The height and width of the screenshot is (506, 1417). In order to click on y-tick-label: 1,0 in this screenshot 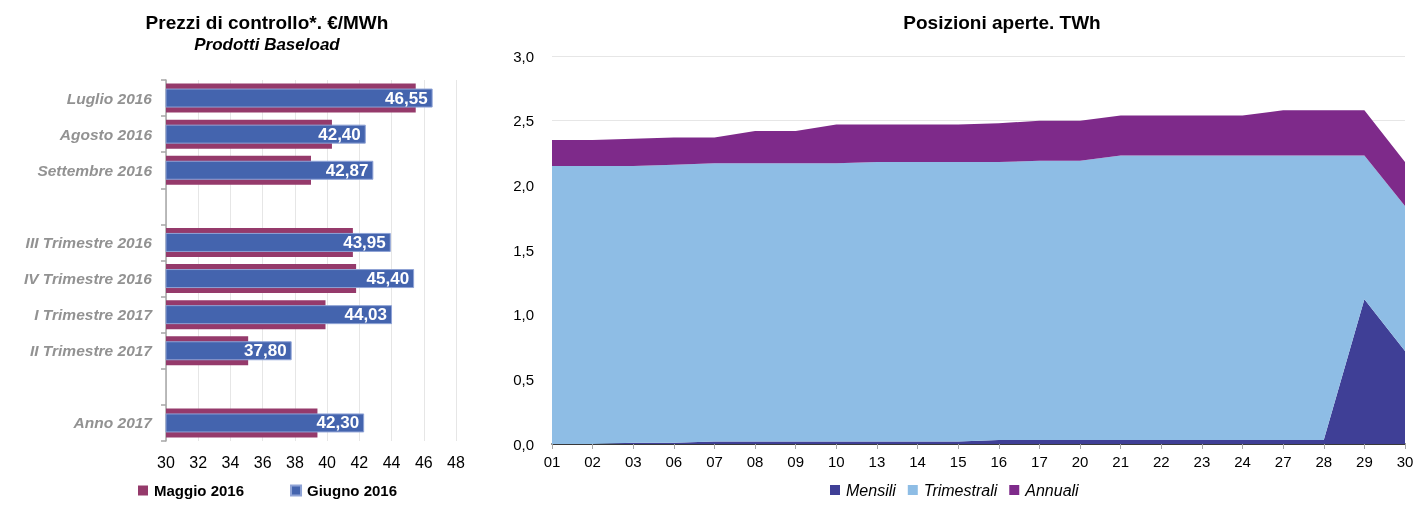, I will do `click(523, 315)`.